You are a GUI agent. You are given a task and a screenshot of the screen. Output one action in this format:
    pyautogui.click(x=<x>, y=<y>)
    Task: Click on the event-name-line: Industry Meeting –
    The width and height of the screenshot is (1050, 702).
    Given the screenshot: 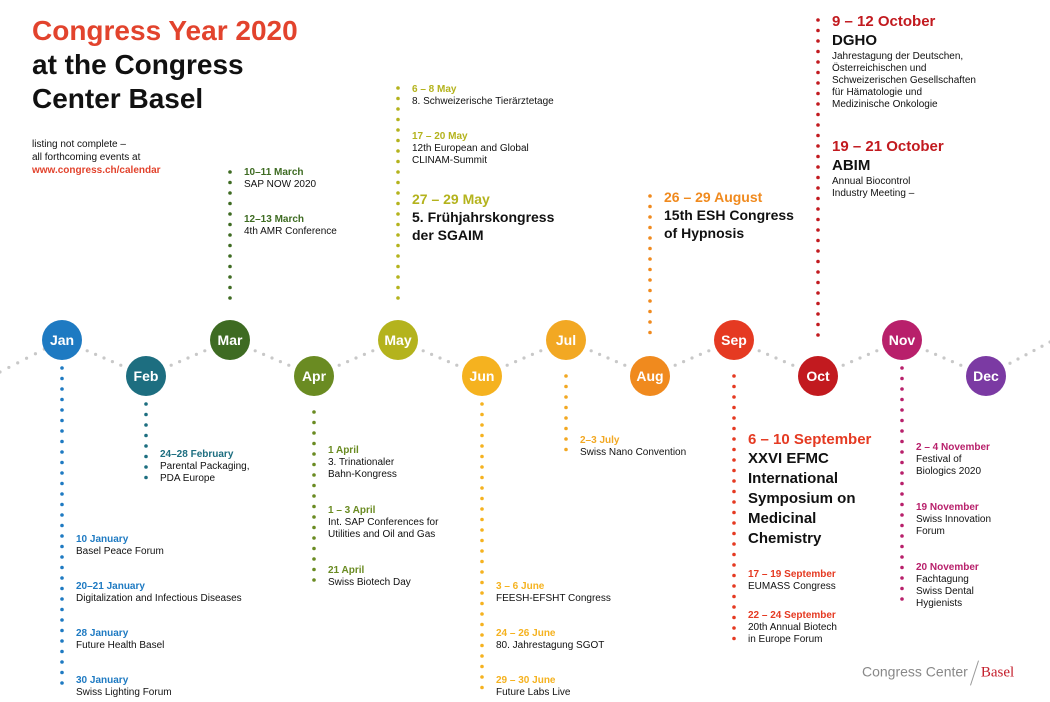 What is the action you would take?
    pyautogui.click(x=873, y=193)
    